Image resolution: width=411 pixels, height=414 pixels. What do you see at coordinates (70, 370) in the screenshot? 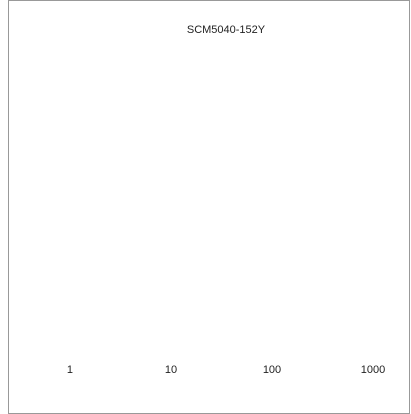
I see `x-tick-label: 1` at bounding box center [70, 370].